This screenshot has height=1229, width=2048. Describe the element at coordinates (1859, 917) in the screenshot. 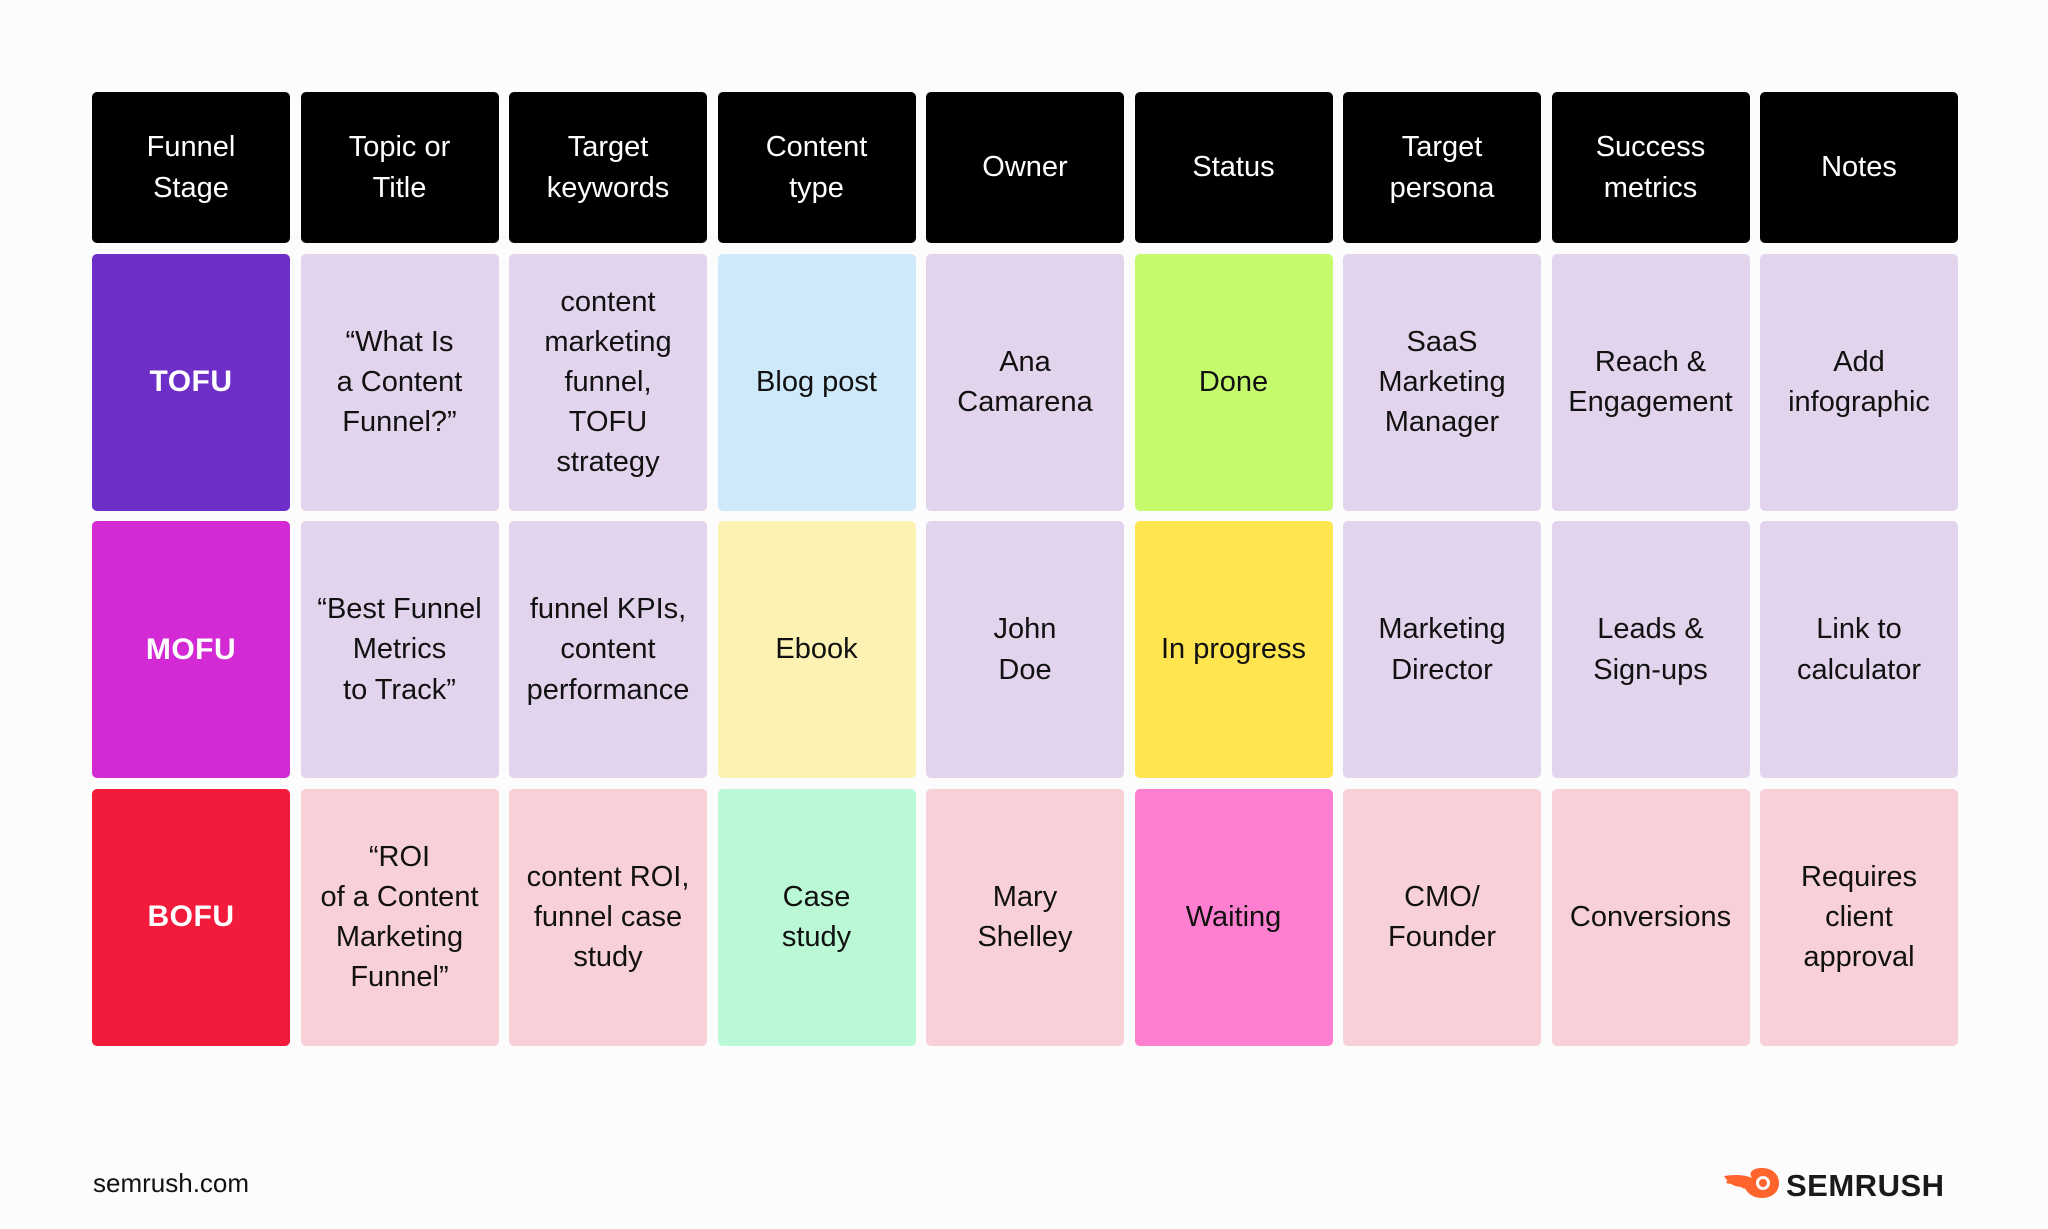

I see `notes-cell: Requires client approval` at that location.